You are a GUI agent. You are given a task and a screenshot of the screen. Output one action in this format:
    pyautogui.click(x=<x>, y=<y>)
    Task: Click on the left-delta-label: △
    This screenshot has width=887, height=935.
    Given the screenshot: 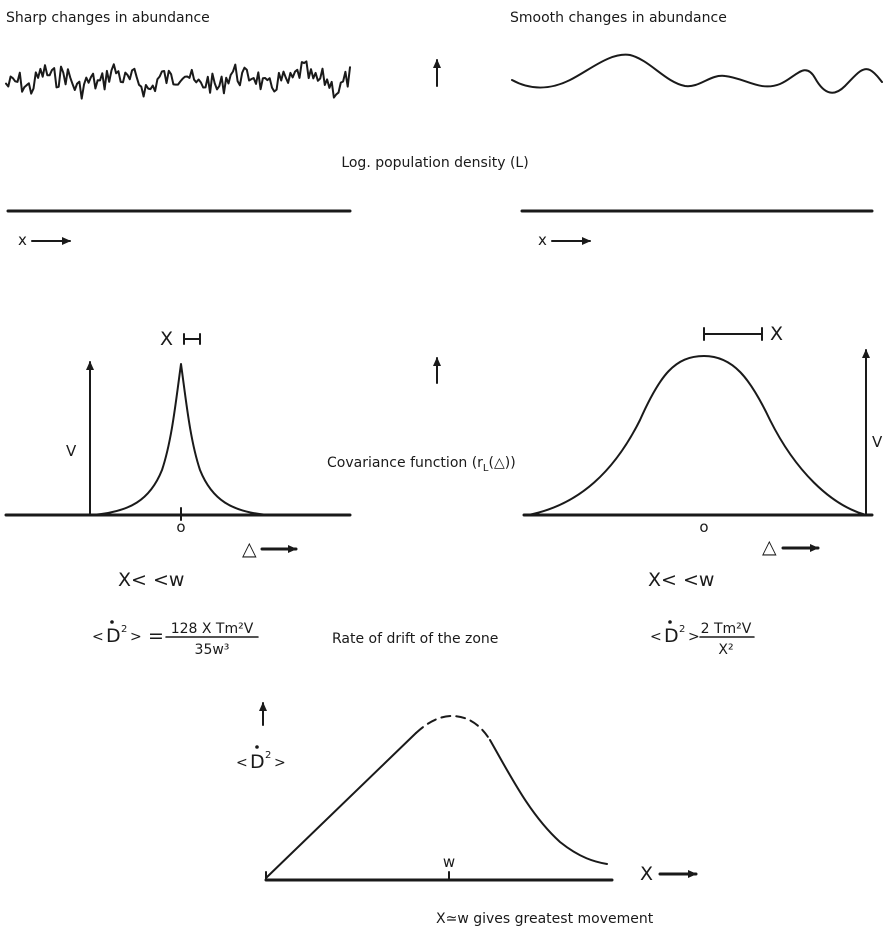 What is the action you would take?
    pyautogui.click(x=249, y=549)
    